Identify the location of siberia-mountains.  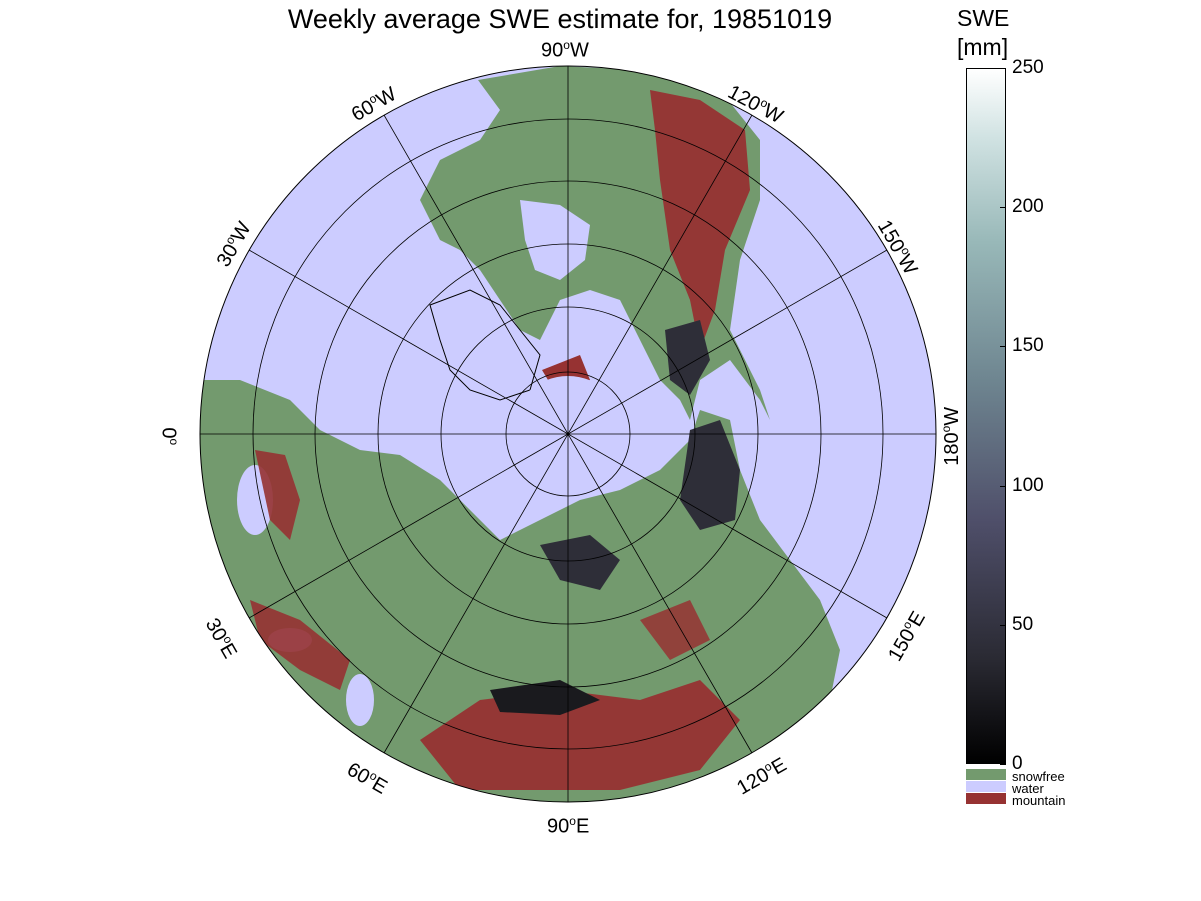
(675, 630).